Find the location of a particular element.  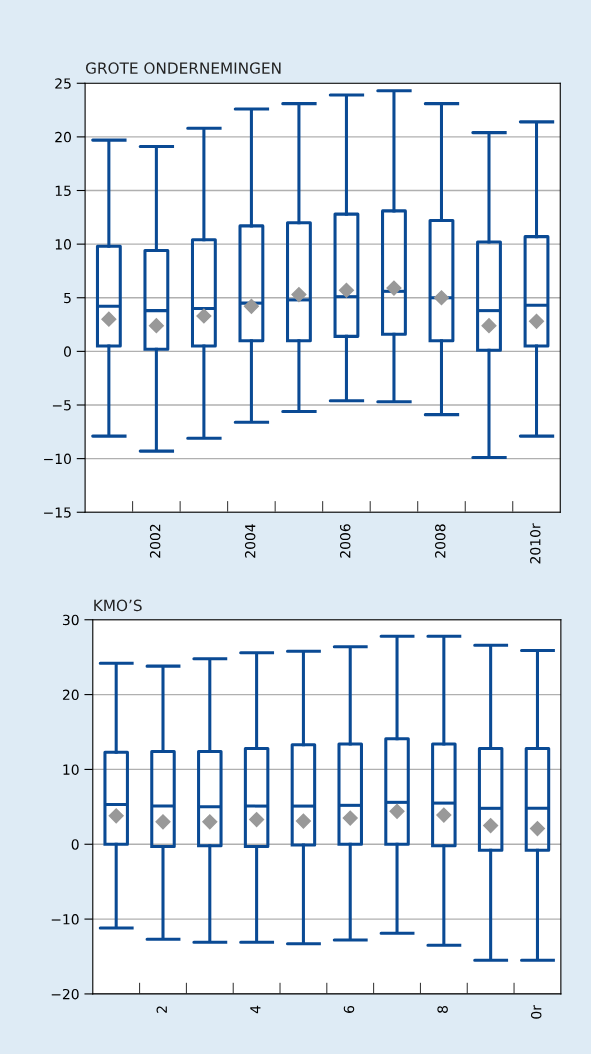

chart-title: KMO’S is located at coordinates (118, 605).